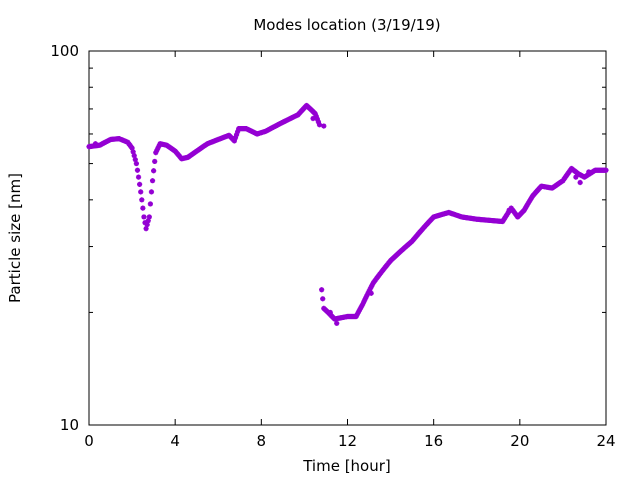 Image resolution: width=640 pixels, height=480 pixels. Describe the element at coordinates (347, 441) in the screenshot. I see `x-tick-label: 12` at that location.